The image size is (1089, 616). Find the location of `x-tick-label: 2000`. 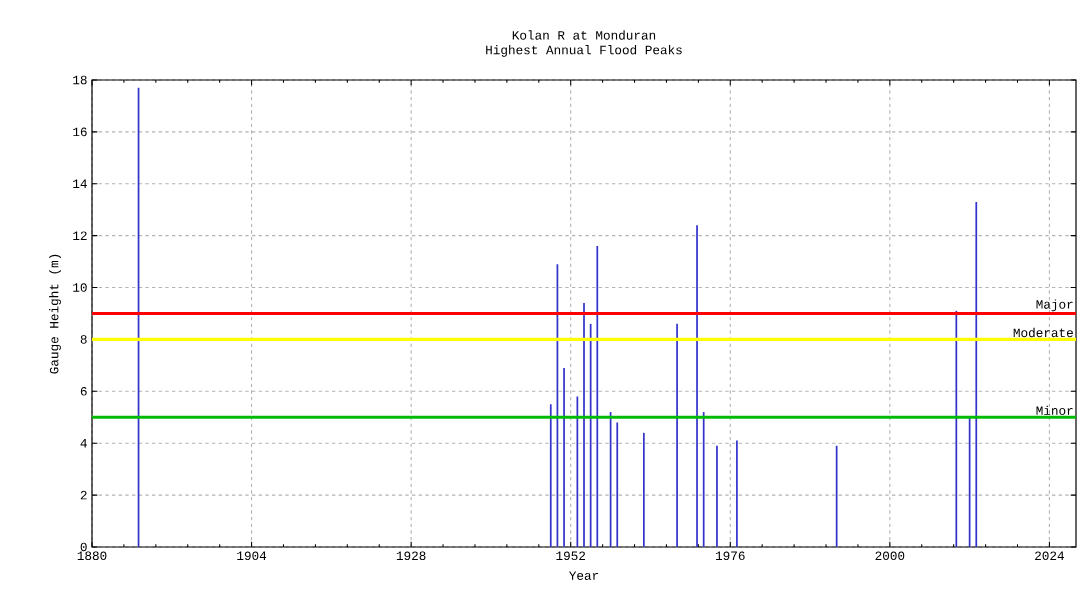

x-tick-label: 2000 is located at coordinates (890, 556).